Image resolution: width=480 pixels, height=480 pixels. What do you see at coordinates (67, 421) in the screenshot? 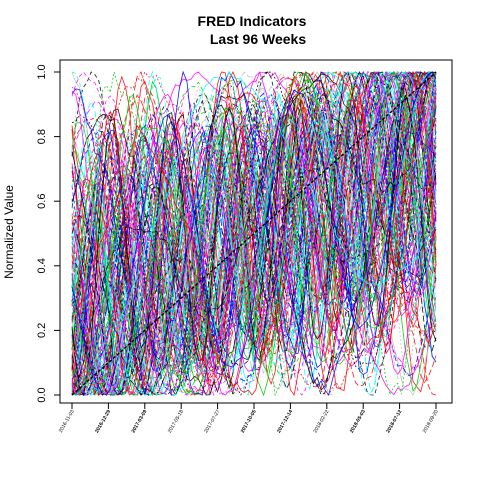
I see `x-tick-label: 2016-11-03` at bounding box center [67, 421].